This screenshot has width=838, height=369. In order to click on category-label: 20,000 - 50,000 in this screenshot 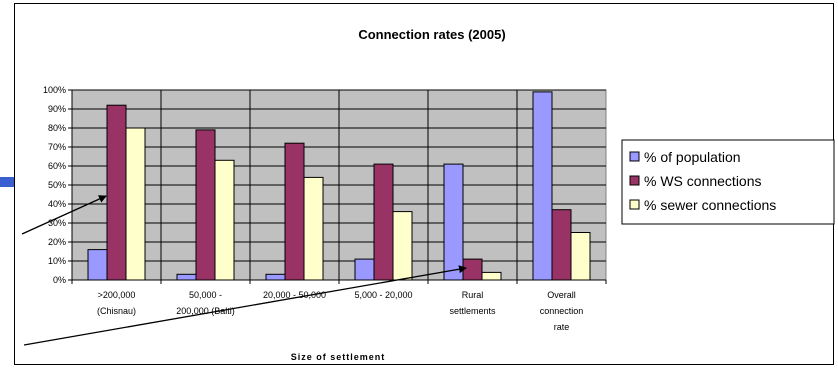, I will do `click(294, 295)`.